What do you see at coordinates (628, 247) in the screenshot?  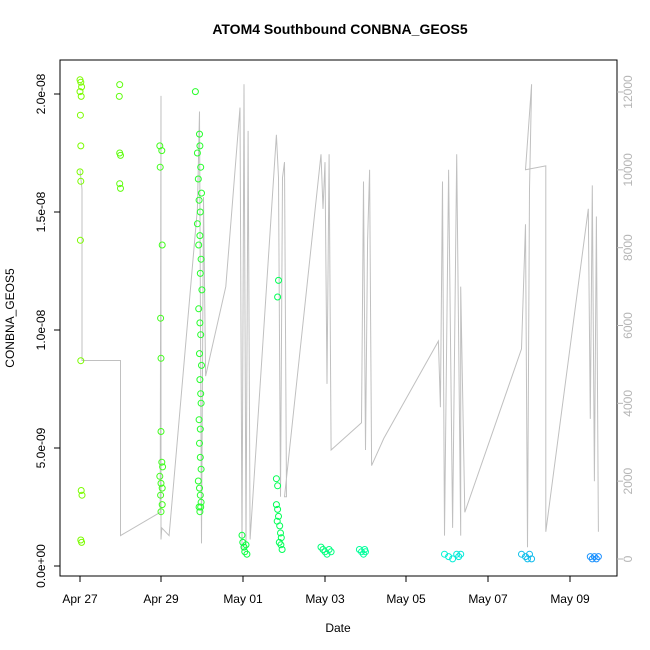 I see `y-right-tick-label-4: 8000` at bounding box center [628, 247].